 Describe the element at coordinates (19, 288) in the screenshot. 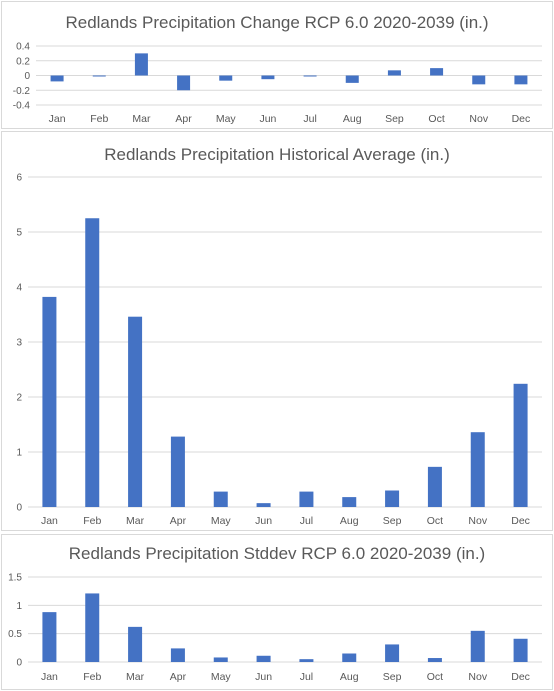

I see `y-tick-label: 4` at that location.